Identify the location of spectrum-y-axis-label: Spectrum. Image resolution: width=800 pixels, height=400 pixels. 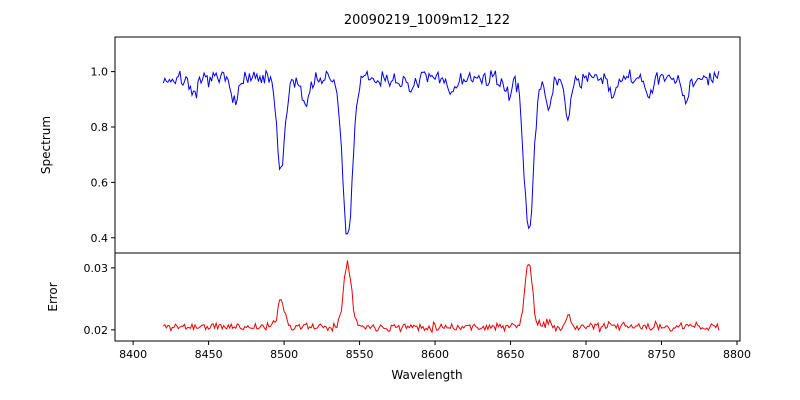
(46, 145).